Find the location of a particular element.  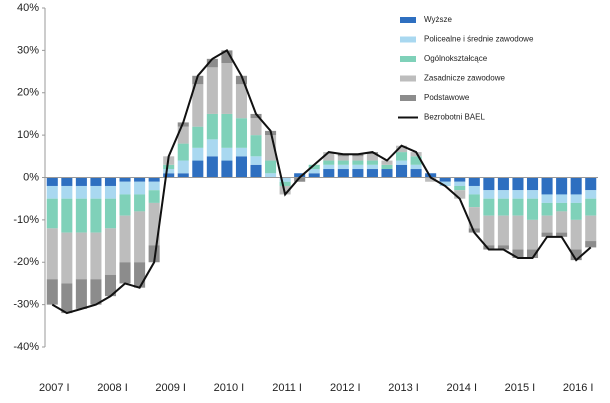

legend-box is located at coordinates (492, 67).